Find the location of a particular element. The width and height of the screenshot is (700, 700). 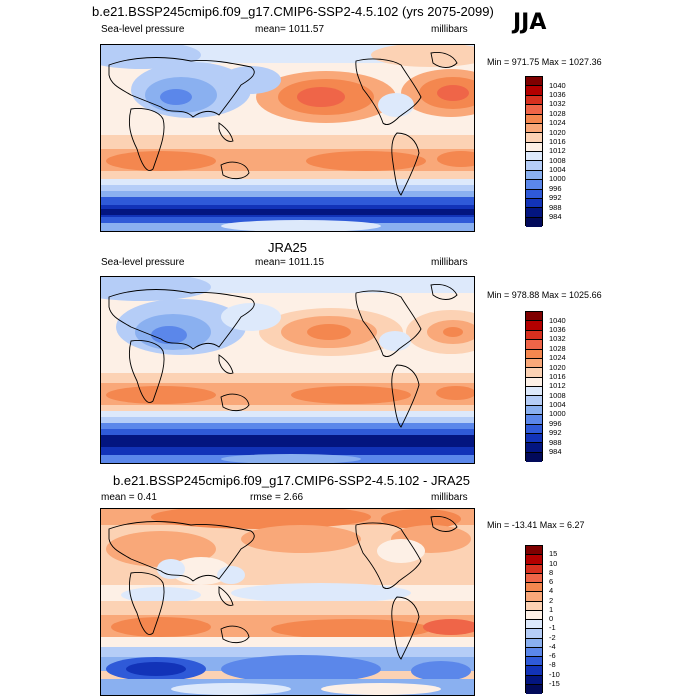

colorbar-tick-label: -8 is located at coordinates (552, 664).